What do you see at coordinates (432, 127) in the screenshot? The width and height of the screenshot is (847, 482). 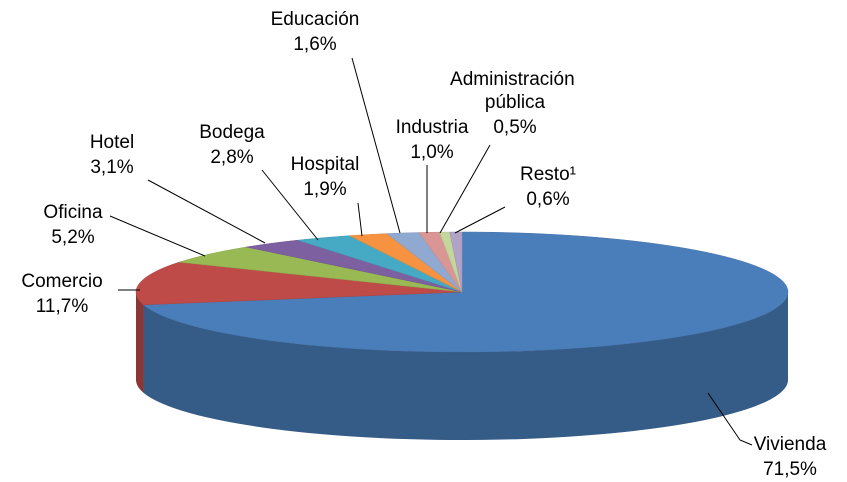 I see `category-label: Industria` at bounding box center [432, 127].